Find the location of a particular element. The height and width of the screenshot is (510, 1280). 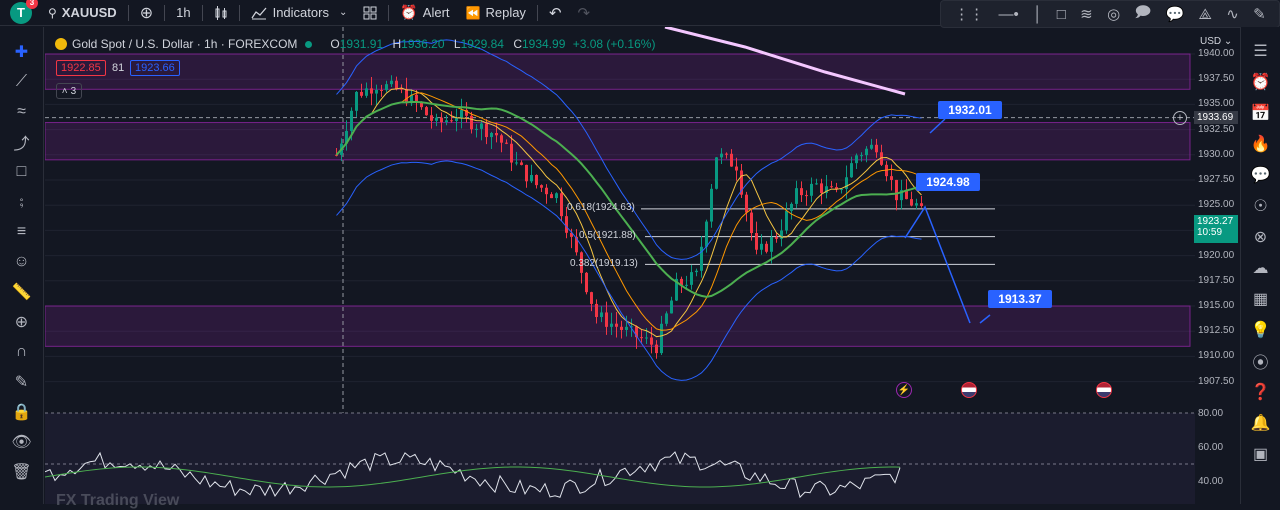

eye-icon: 👁 is located at coordinates (22, 442).